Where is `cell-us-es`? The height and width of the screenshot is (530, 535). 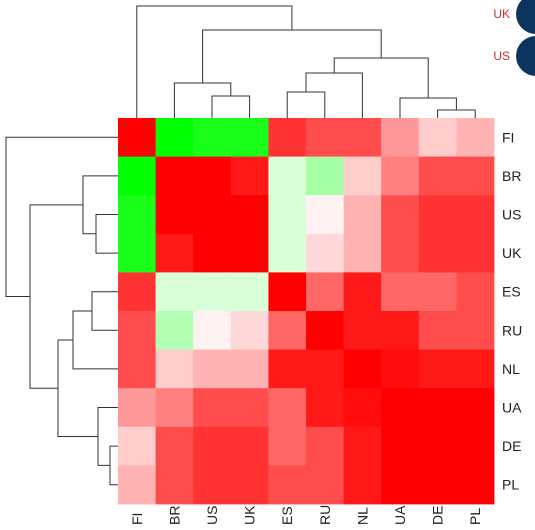
cell-us-es is located at coordinates (287, 215).